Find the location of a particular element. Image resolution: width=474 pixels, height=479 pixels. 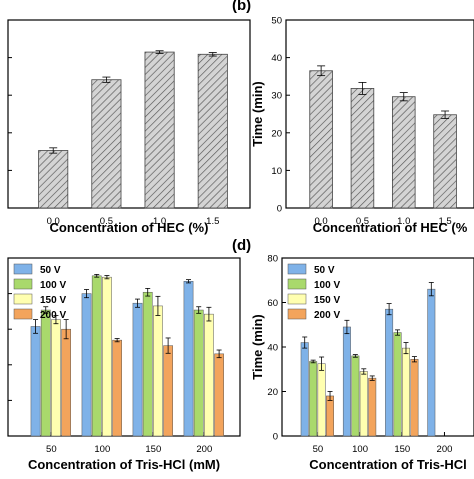

y-tick-label: 50 is located at coordinates (276, 21).